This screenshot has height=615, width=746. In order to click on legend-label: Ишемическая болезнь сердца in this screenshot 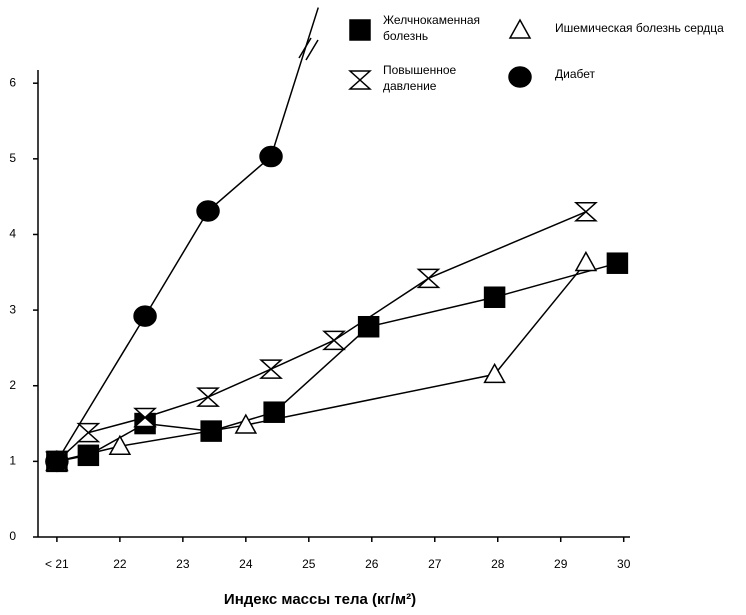, I will do `click(639, 28)`.